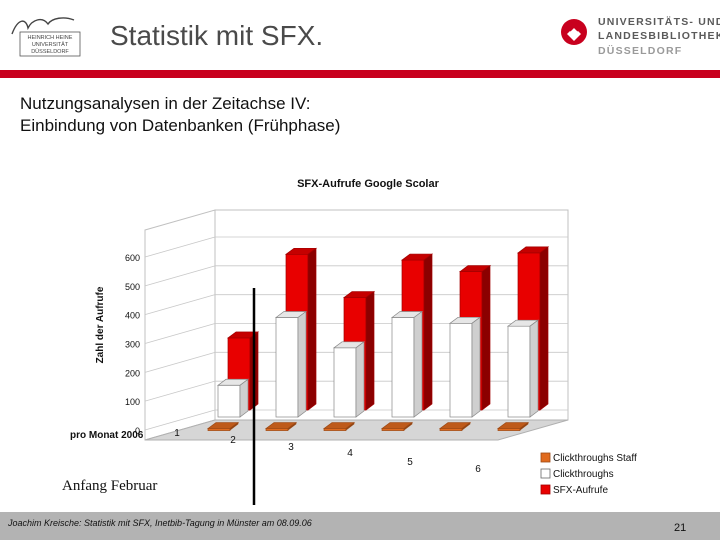  Describe the element at coordinates (132, 316) in the screenshot. I see `y-tick-label: 400` at that location.